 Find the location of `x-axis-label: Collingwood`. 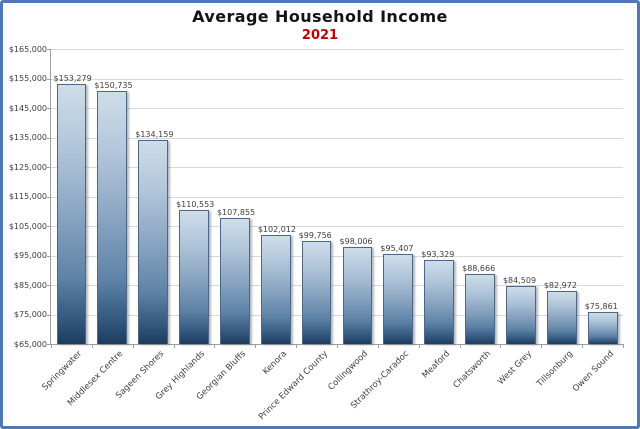

x-axis-label: Collingwood is located at coordinates (348, 371).